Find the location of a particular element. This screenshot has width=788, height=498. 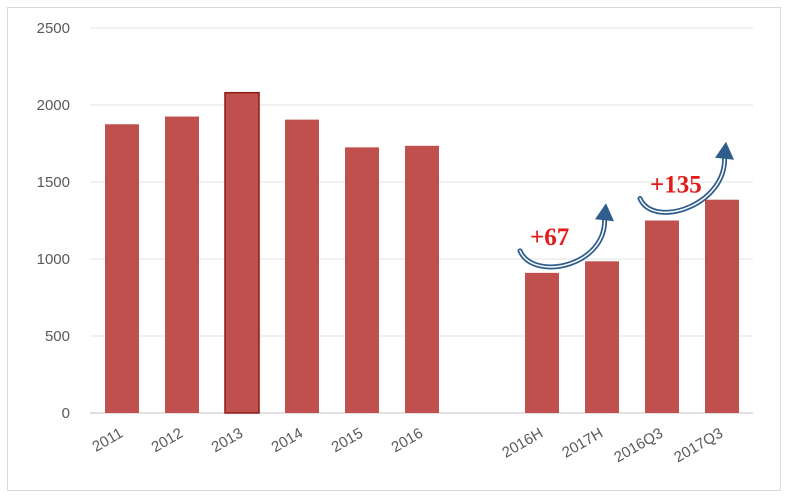

bar-2012 is located at coordinates (182, 265).